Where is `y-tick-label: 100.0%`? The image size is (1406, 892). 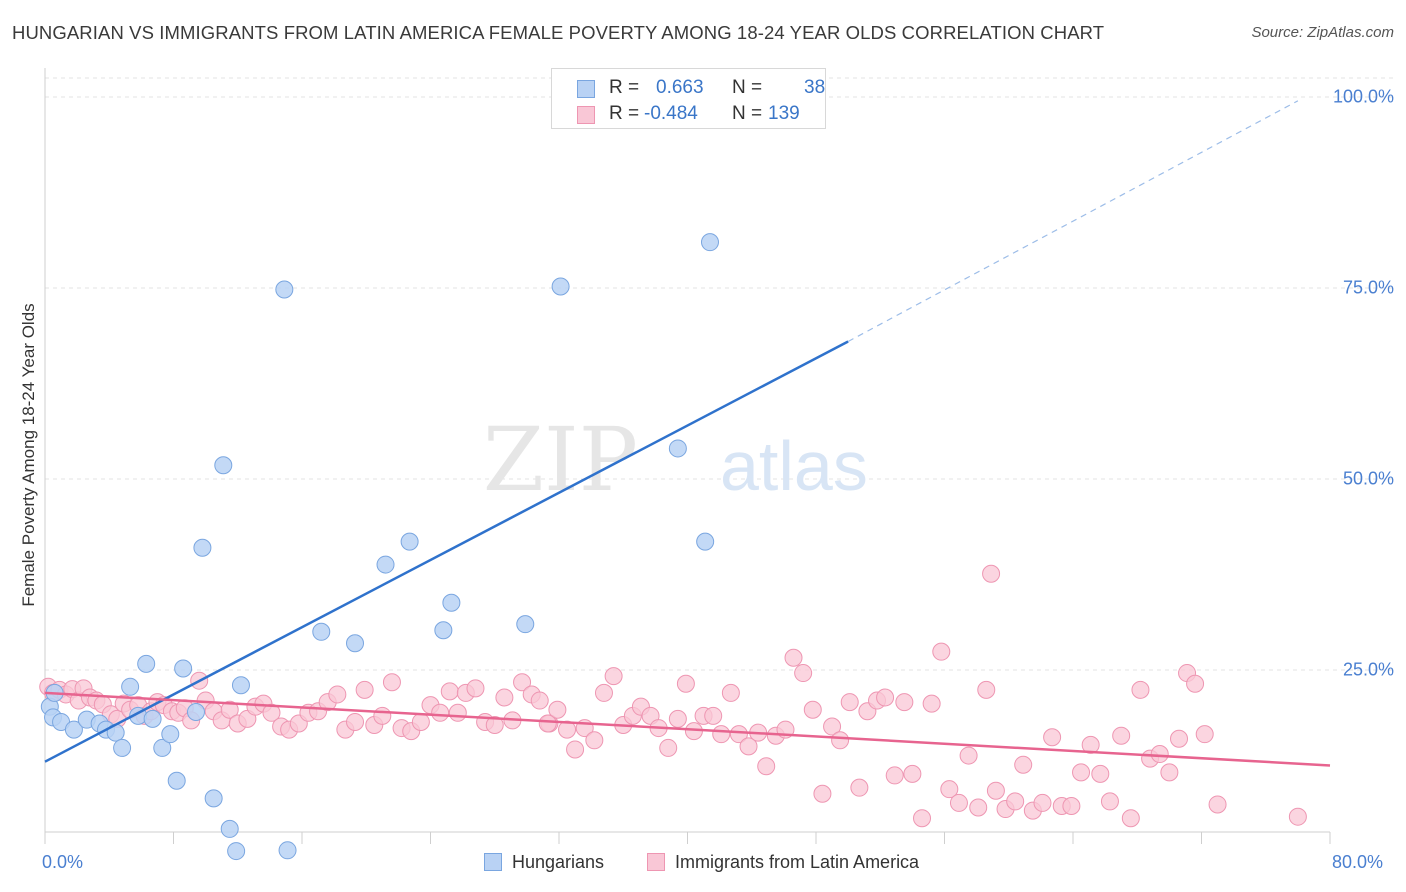
y-tick-label: 100.0% is located at coordinates (1363, 96).